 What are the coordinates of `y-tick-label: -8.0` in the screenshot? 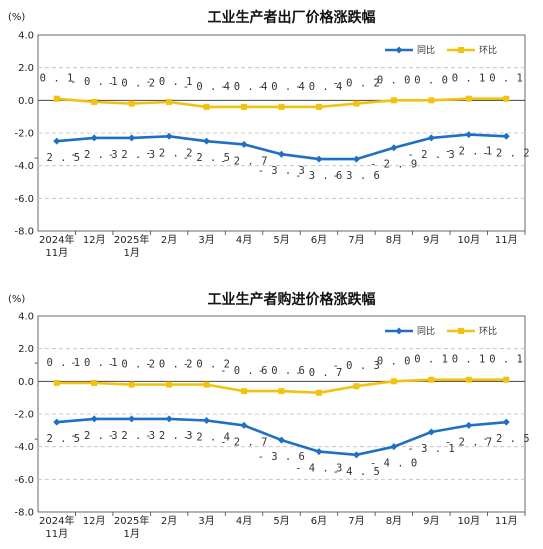 It's located at (24, 513).